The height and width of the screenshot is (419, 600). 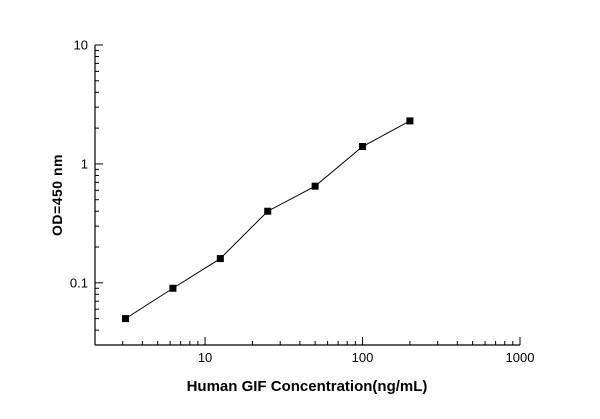 What do you see at coordinates (307, 386) in the screenshot?
I see `x-axis-label: Human GIF Concentration(ng/mL)` at bounding box center [307, 386].